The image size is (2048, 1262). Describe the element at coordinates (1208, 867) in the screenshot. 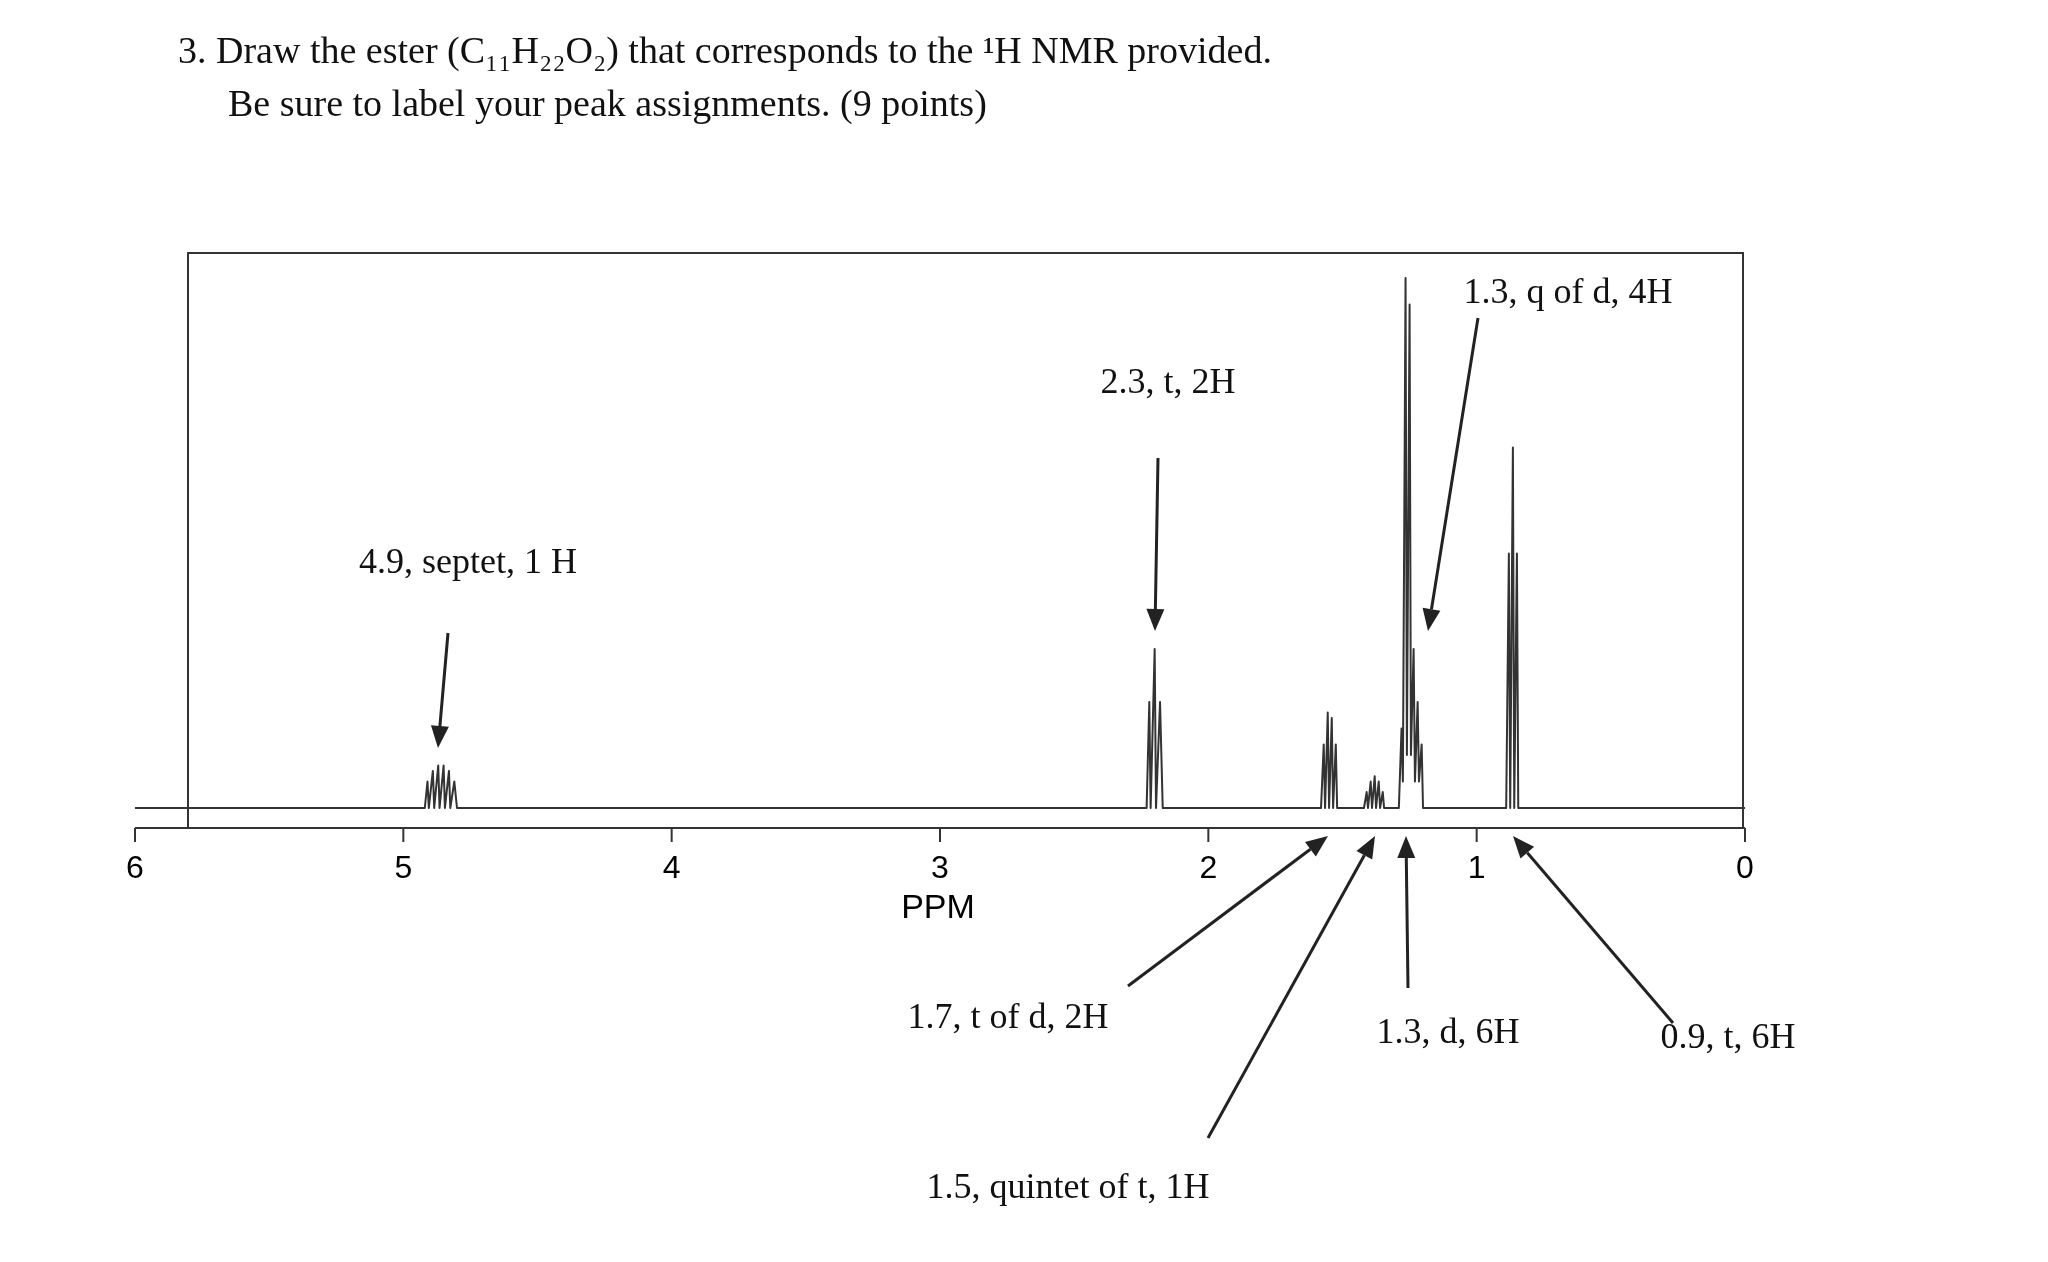

I see `x-tick-label: 2` at that location.